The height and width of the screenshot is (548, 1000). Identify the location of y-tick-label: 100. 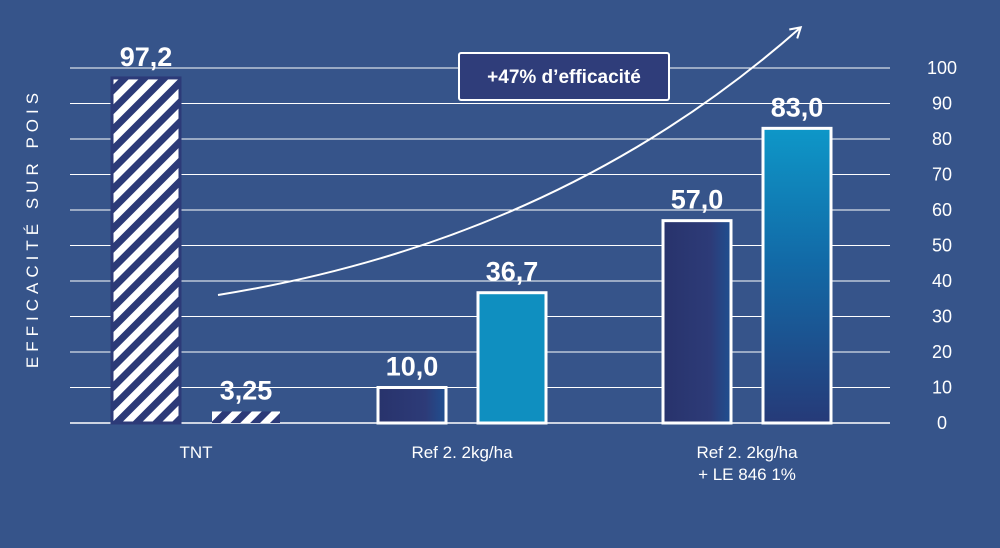
(942, 68).